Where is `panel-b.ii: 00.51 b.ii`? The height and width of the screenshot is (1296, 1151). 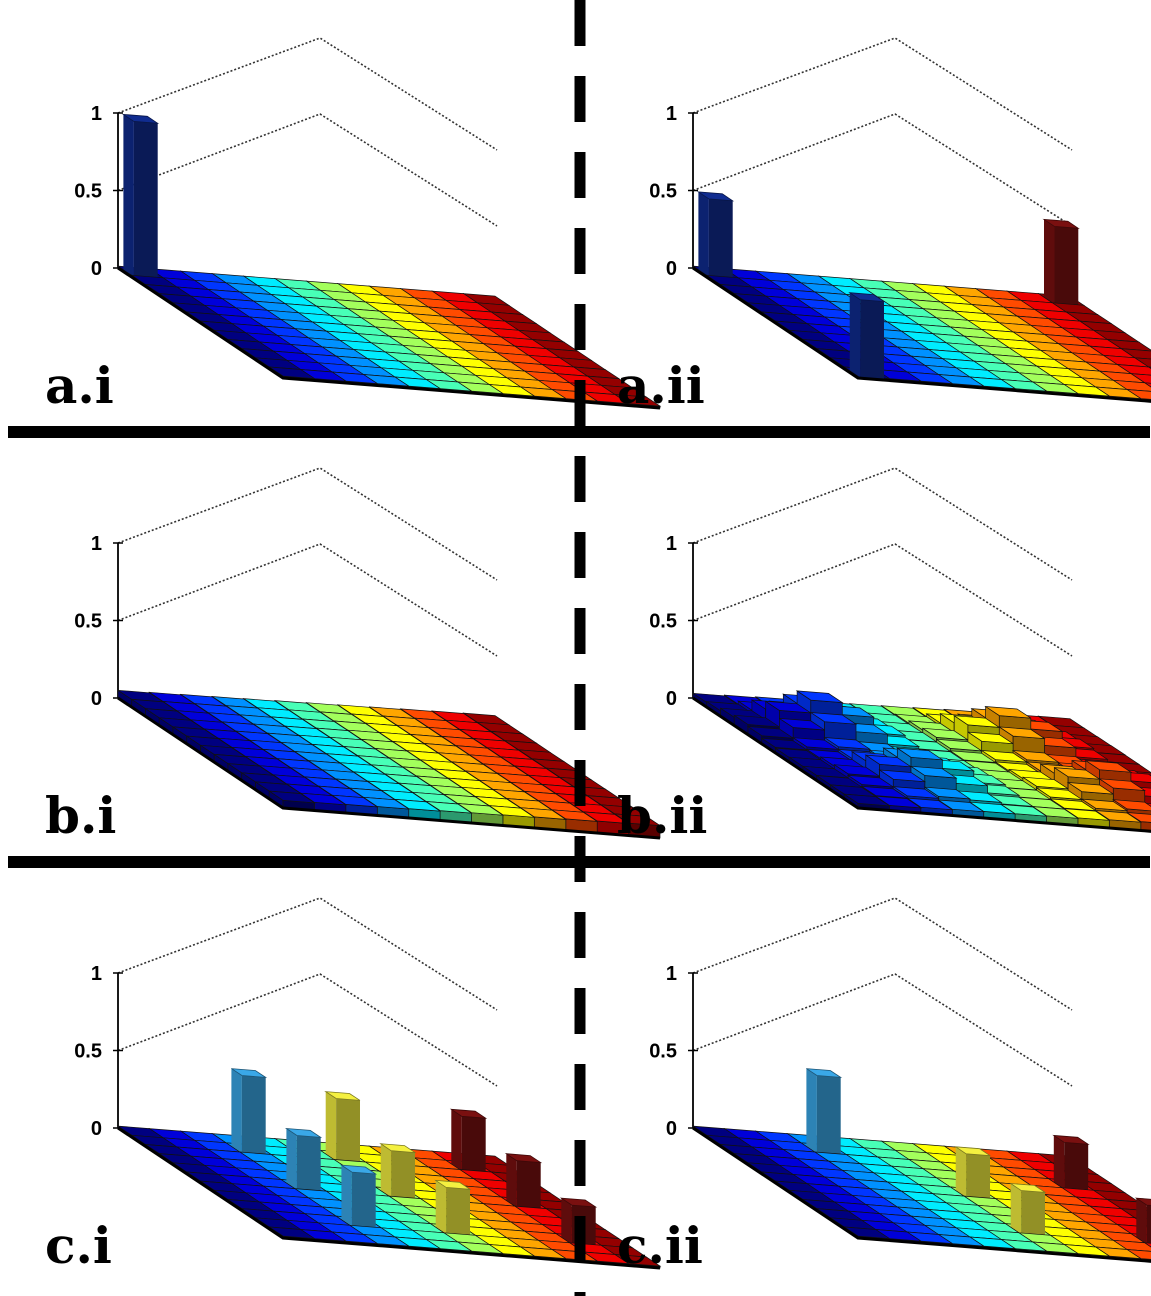 panel-b.ii: 00.51 b.ii is located at coordinates (884, 656).